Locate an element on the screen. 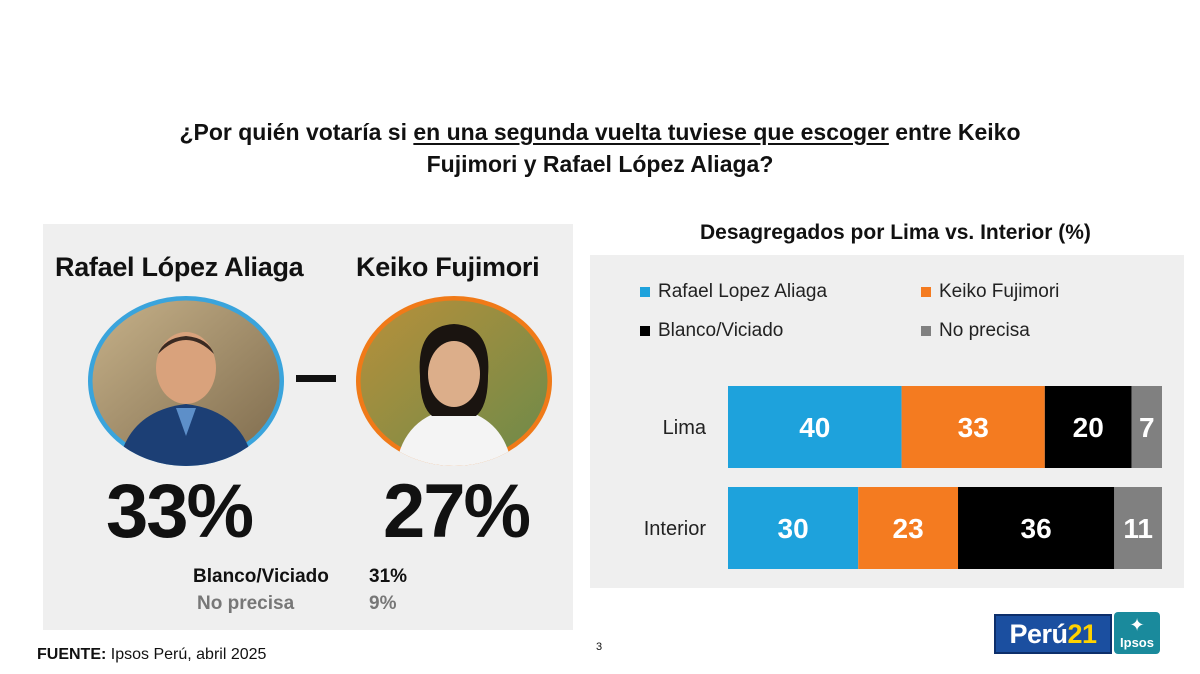 The image size is (1200, 674). bar-value-0-0: 40 is located at coordinates (814, 427).